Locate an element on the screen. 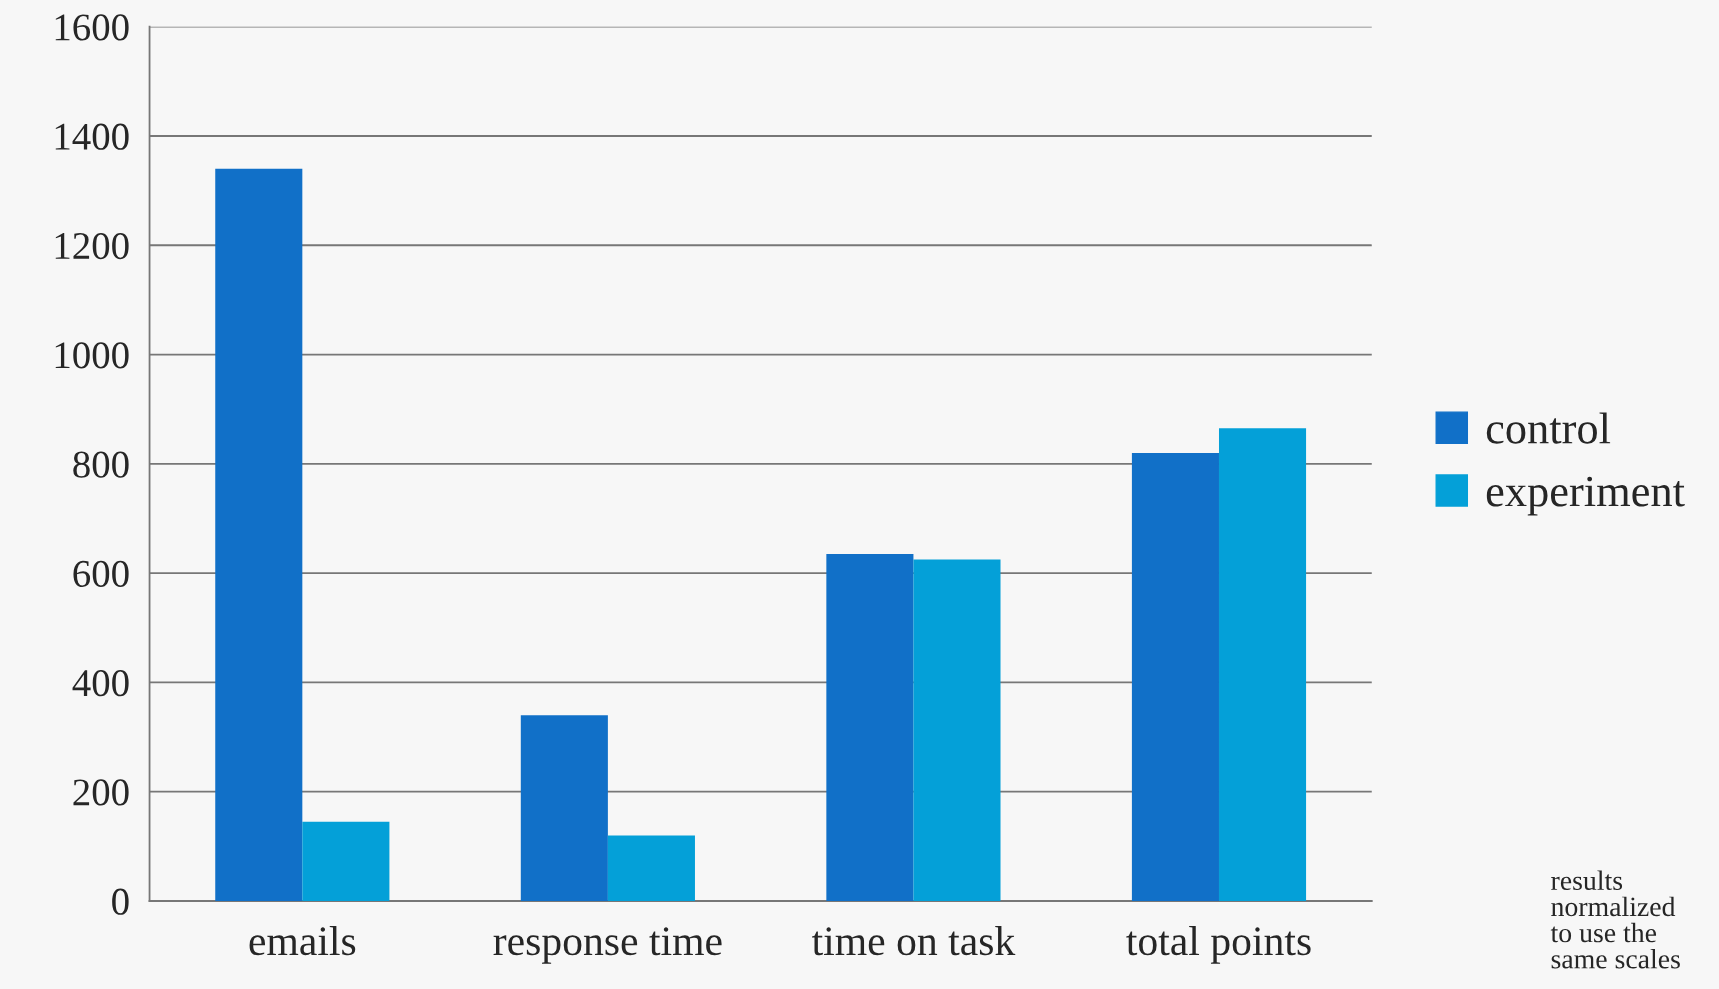  y-tick-label: 0 is located at coordinates (120, 901).